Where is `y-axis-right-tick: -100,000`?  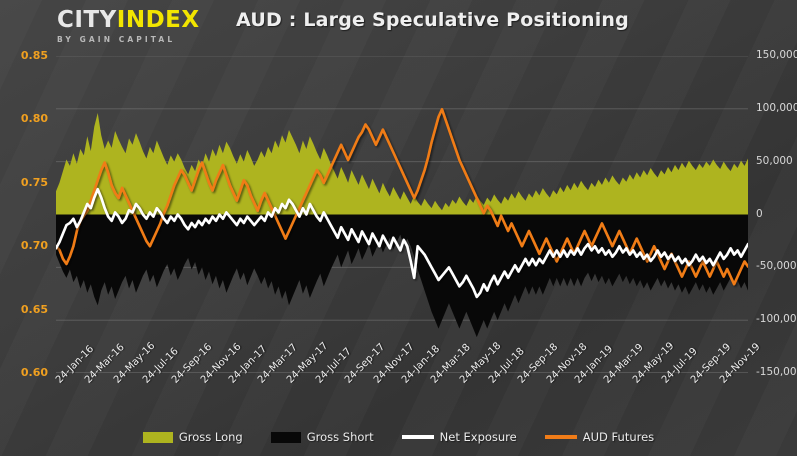 y-axis-right-tick: -100,000 is located at coordinates (776, 319).